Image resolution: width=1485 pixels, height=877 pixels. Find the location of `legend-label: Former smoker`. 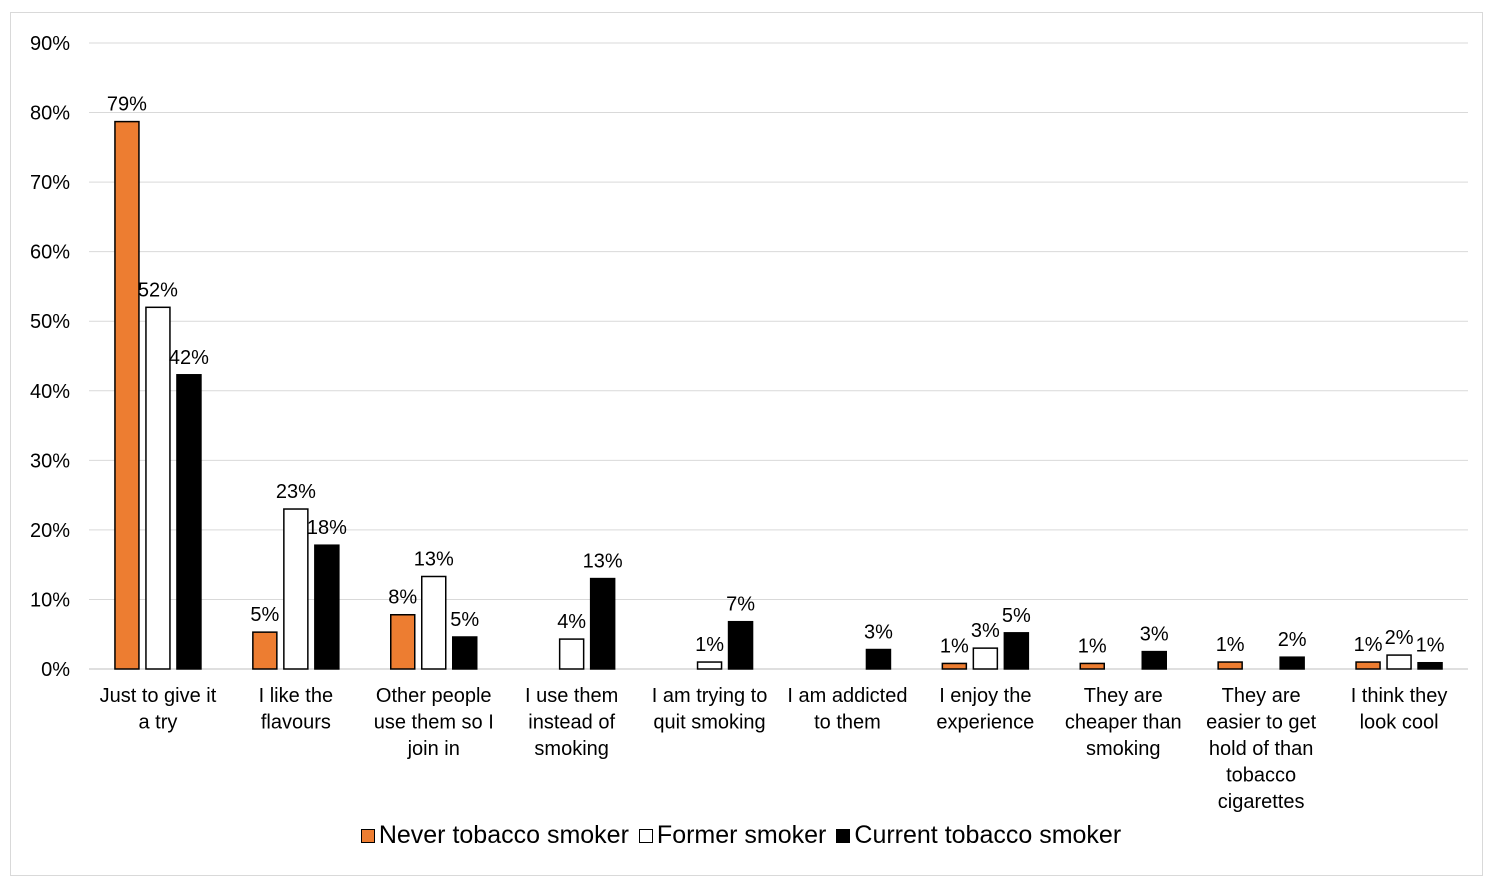

legend-label: Former smoker is located at coordinates (741, 835).